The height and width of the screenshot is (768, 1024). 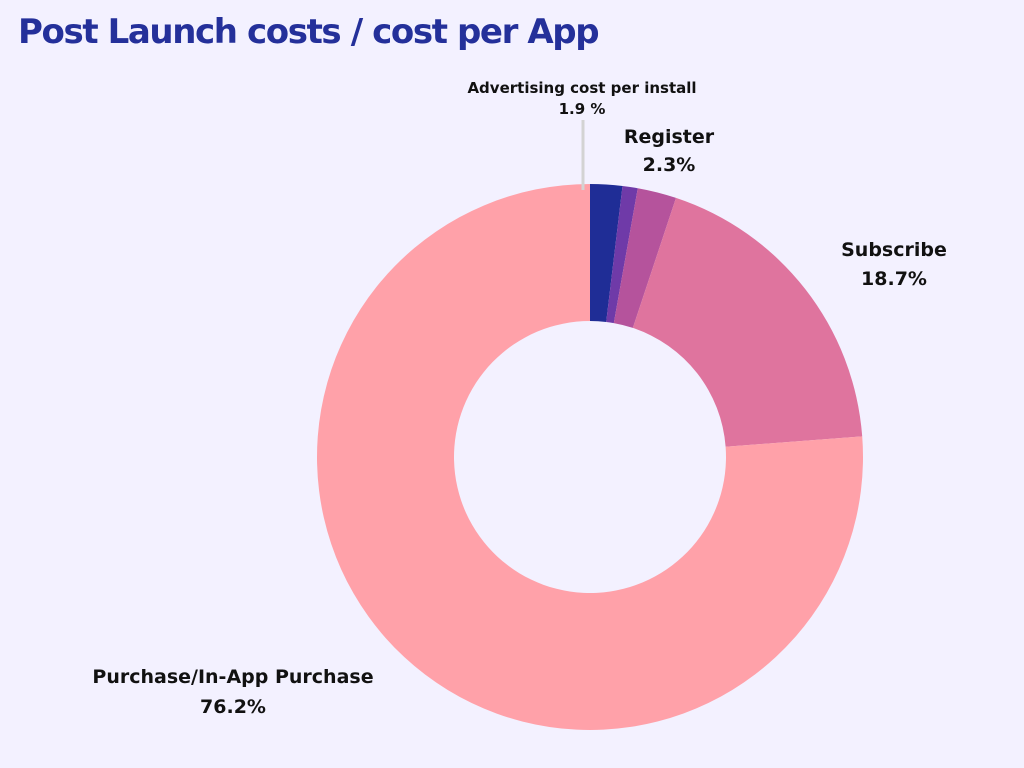 What do you see at coordinates (581, 98) in the screenshot?
I see `slice-label-advertising: Advertising cost per install 1.9 %` at bounding box center [581, 98].